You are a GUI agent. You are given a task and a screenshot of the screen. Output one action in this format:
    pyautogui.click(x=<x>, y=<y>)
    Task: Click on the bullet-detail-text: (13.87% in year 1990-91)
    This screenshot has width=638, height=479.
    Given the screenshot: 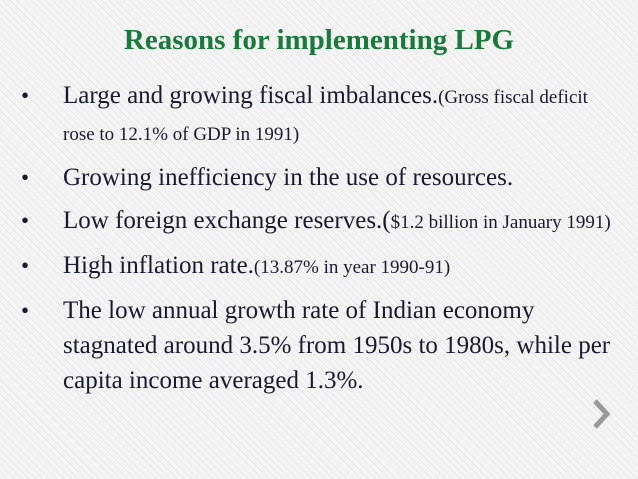 What is the action you would take?
    pyautogui.click(x=352, y=267)
    